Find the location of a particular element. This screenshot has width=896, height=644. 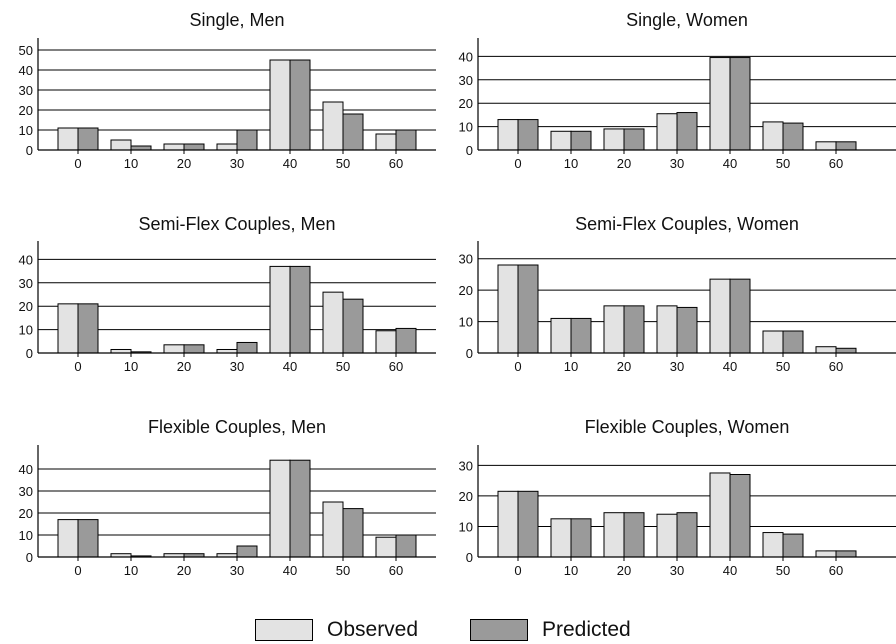

chart-title: Semi-Flex Couples, Women is located at coordinates (687, 224).